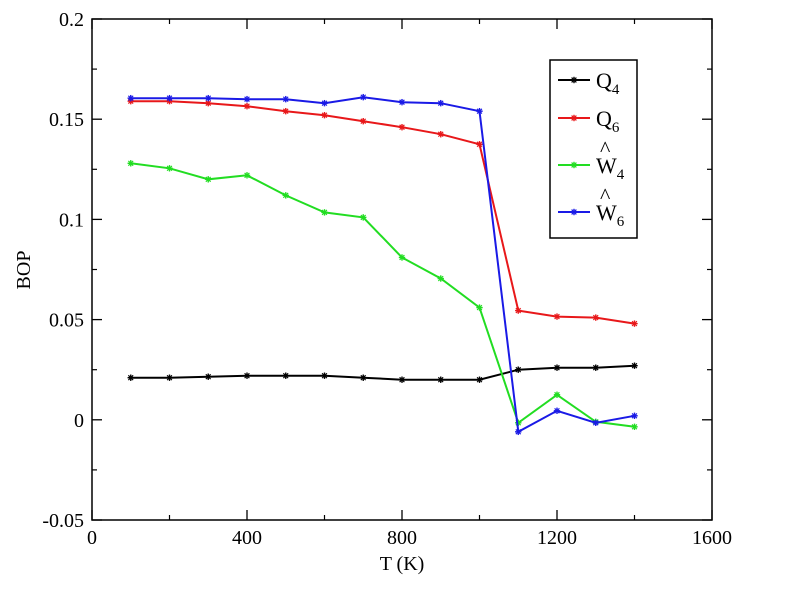 Image resolution: width=792 pixels, height=612 pixels. Describe the element at coordinates (610, 168) in the screenshot. I see `legend-label: W4` at that location.